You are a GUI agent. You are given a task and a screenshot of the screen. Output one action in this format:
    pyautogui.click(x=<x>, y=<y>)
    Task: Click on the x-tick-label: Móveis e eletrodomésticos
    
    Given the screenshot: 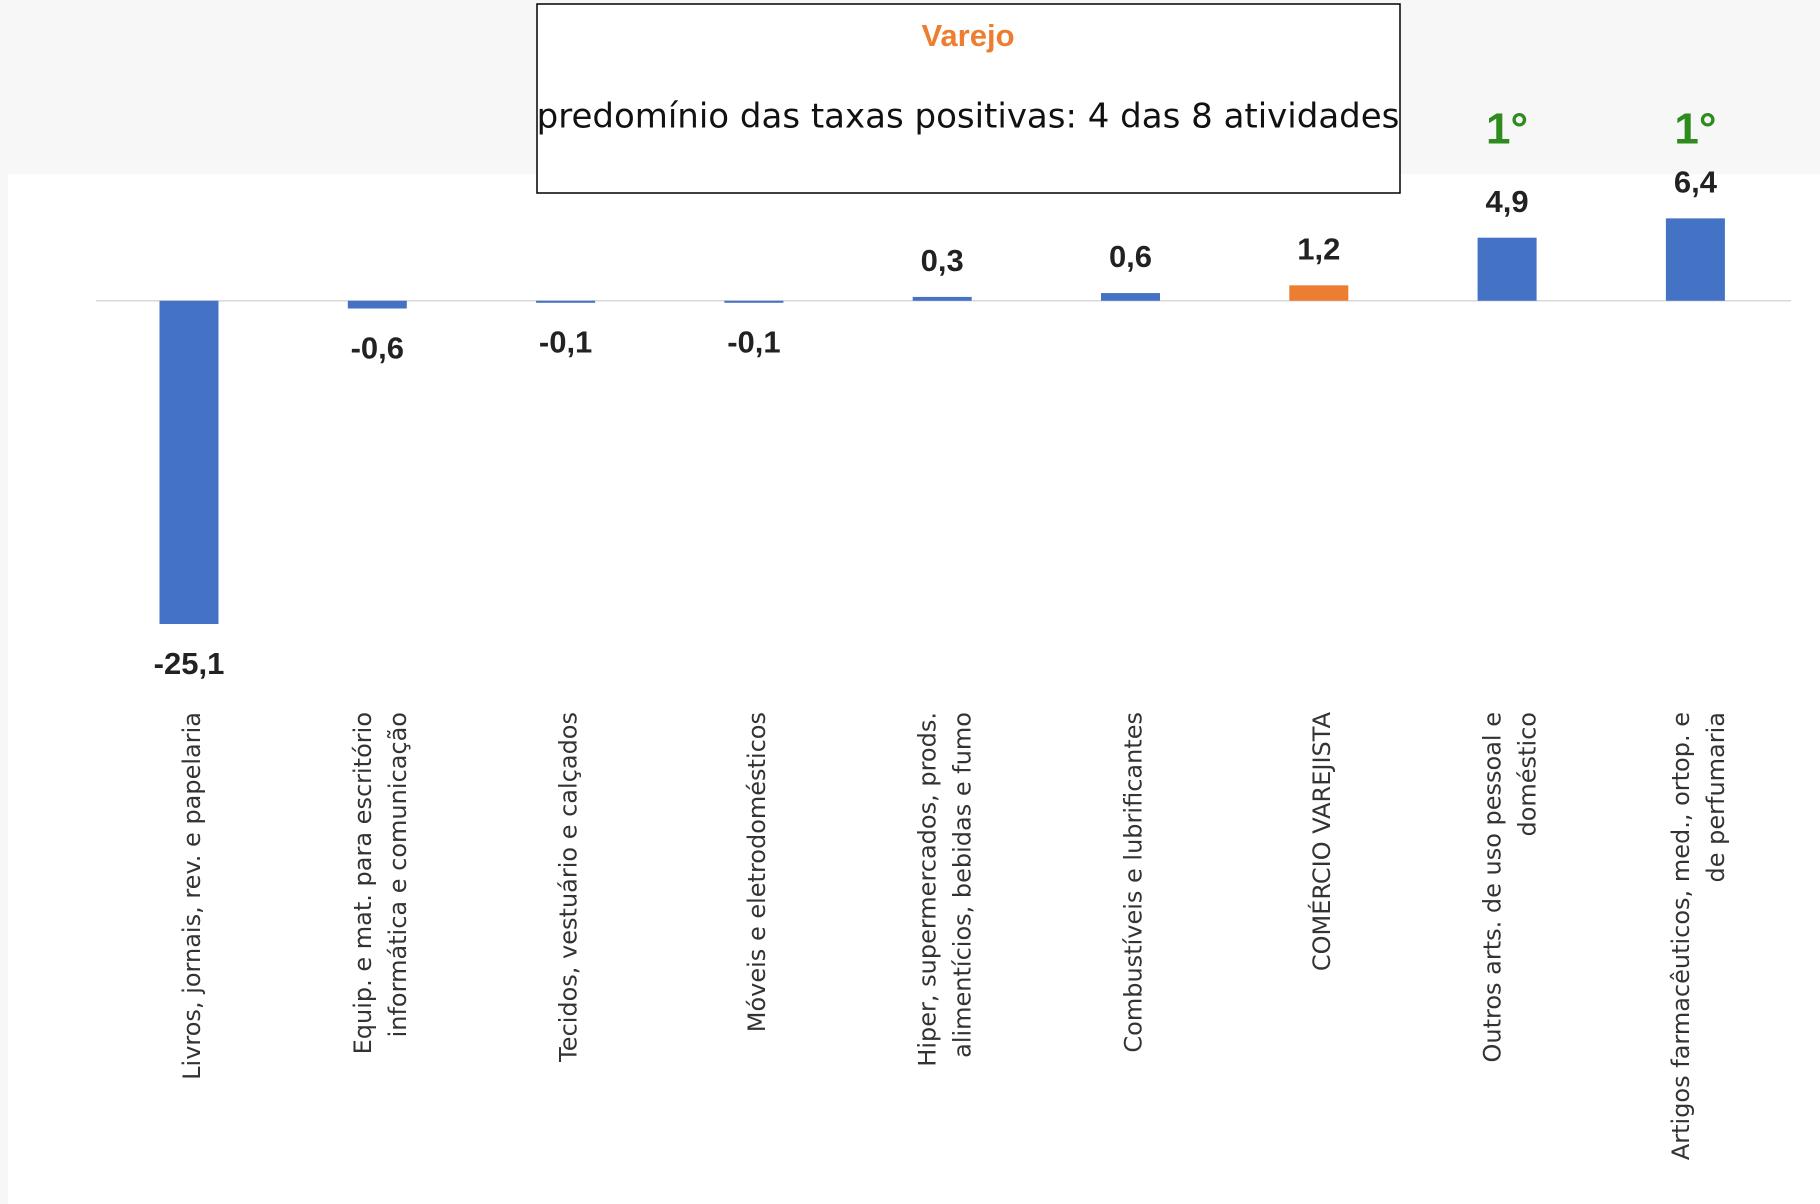 What is the action you would take?
    pyautogui.click(x=757, y=872)
    